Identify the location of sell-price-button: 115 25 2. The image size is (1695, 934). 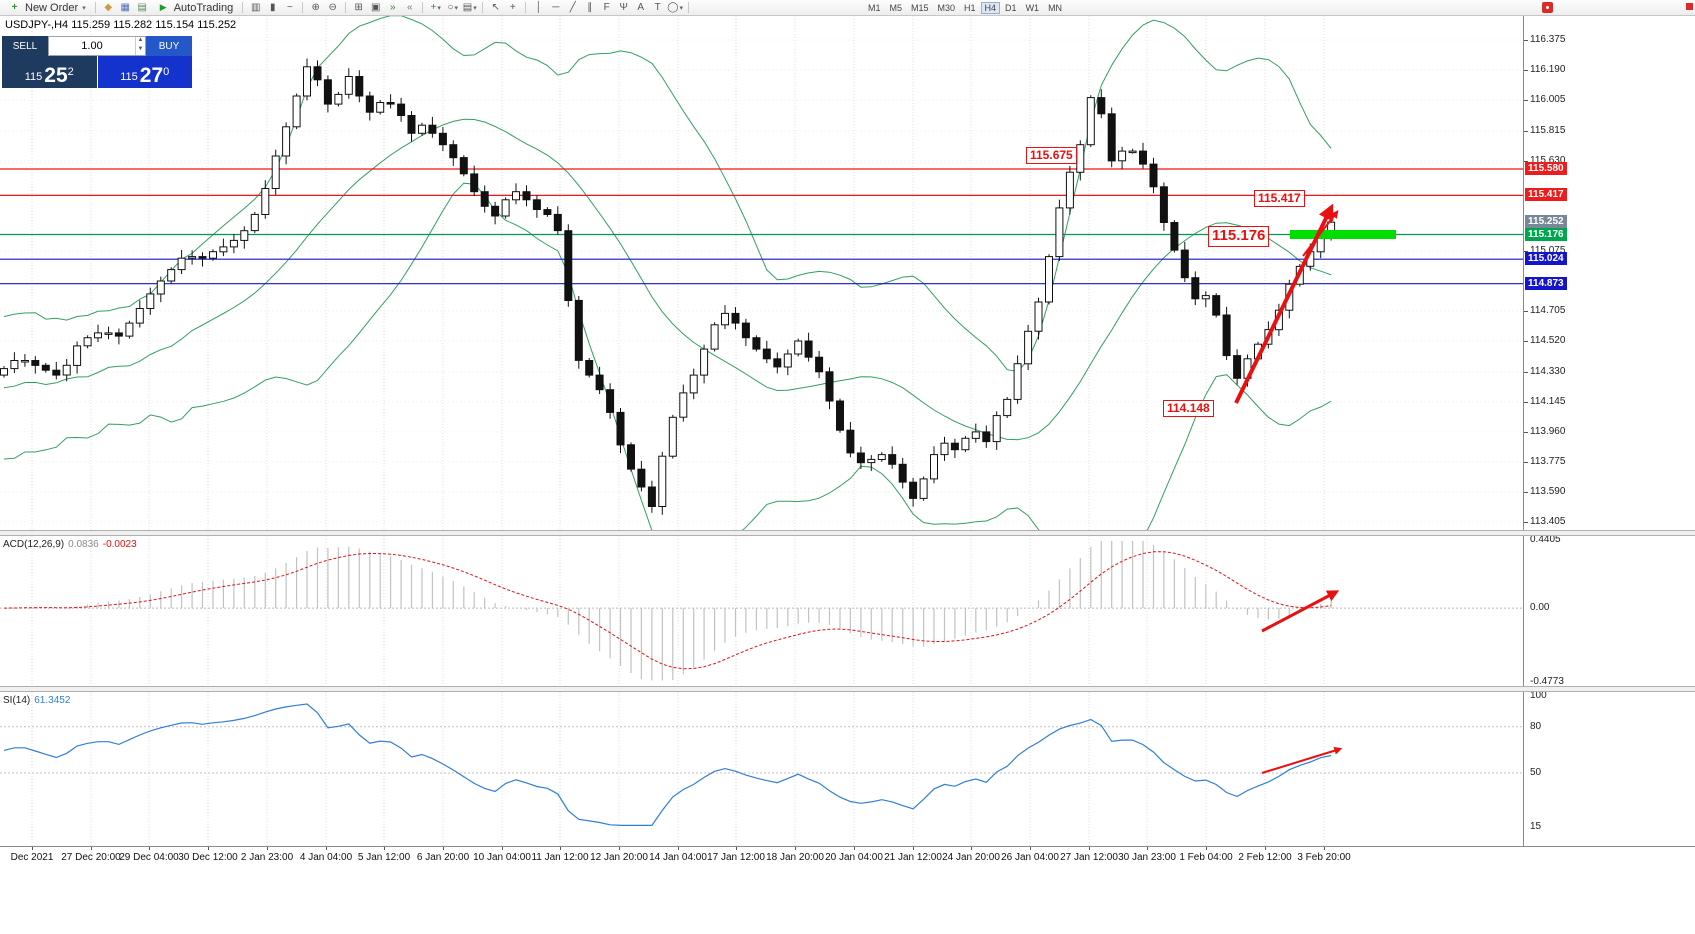
(49, 72).